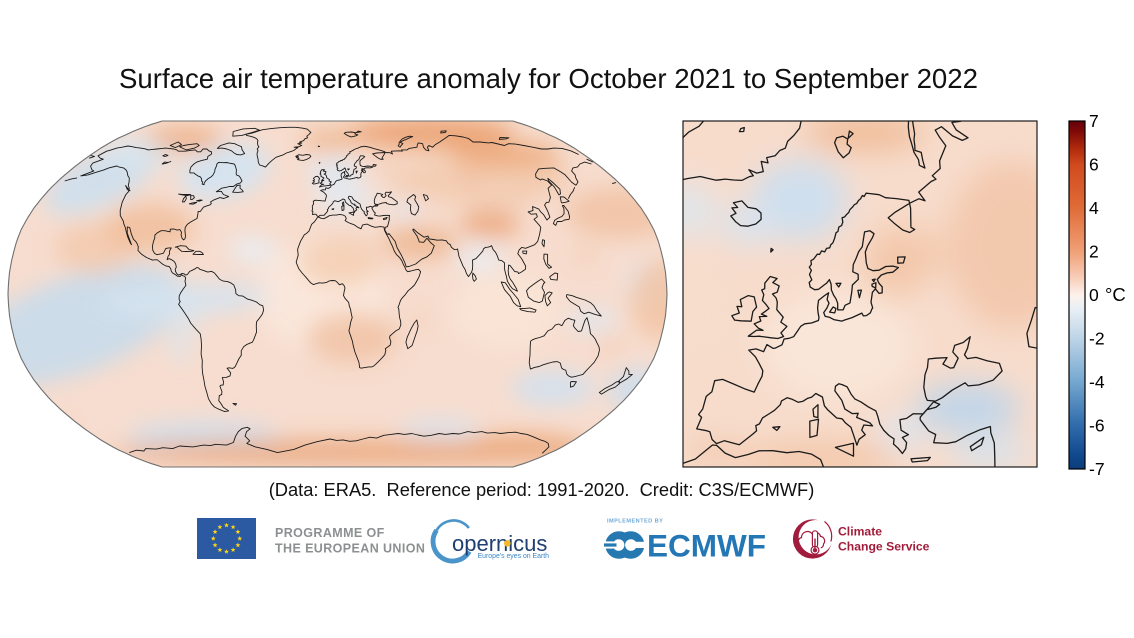  I want to click on svg-text: -6, so click(1097, 426).